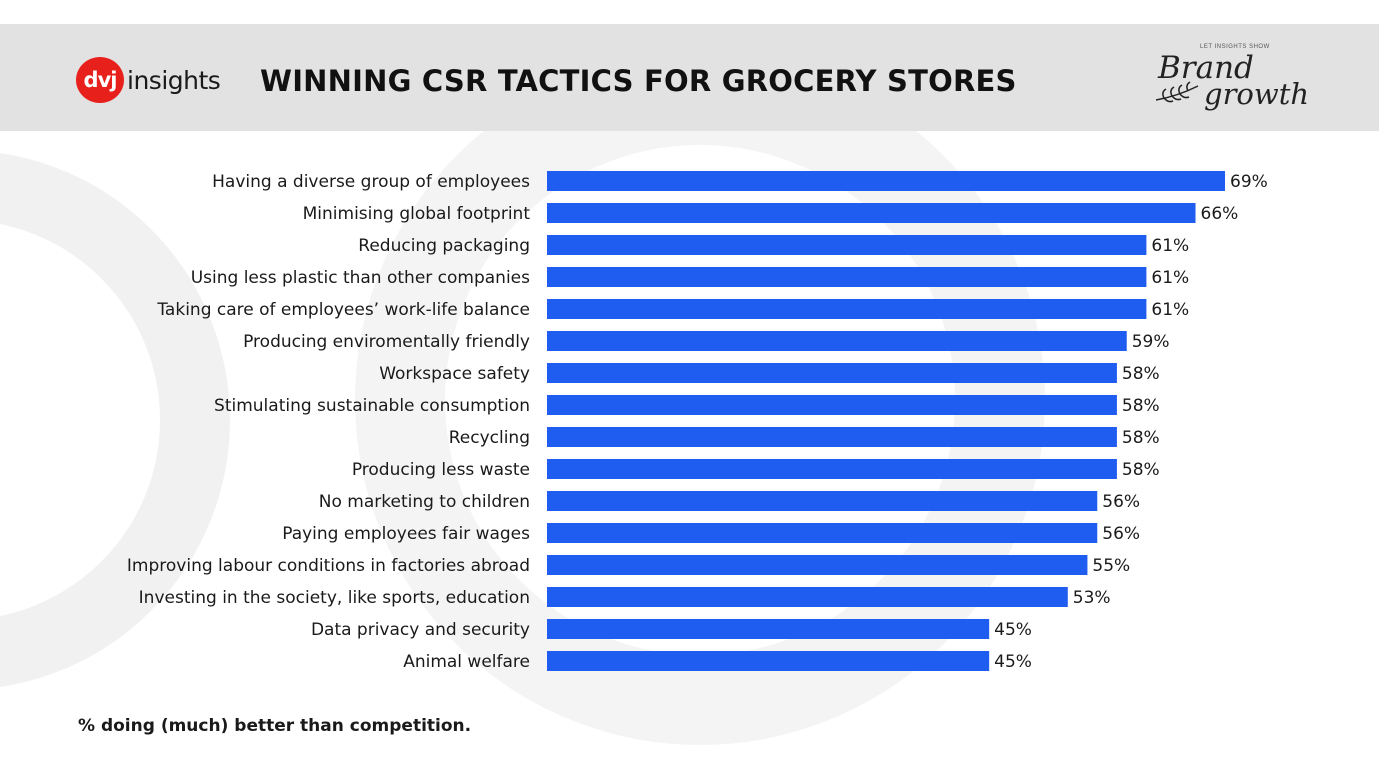 Image resolution: width=1379 pixels, height=775 pixels. Describe the element at coordinates (406, 534) in the screenshot. I see `category-label: Paying employees fair wages` at that location.